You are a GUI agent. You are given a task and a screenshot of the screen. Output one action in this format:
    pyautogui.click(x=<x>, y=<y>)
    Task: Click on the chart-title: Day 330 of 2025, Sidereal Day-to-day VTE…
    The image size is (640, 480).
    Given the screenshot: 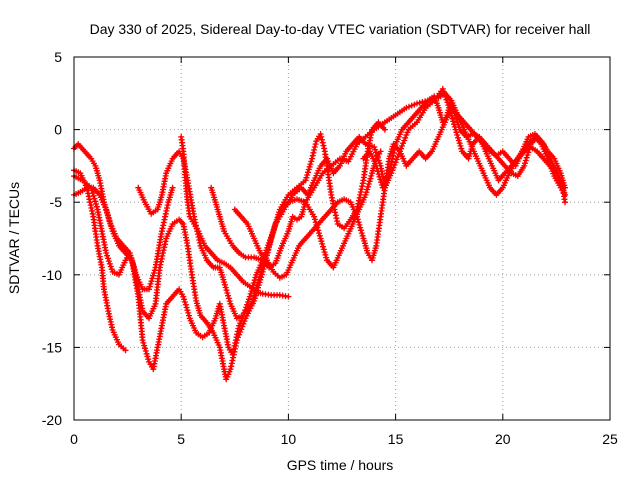 What is the action you would take?
    pyautogui.click(x=340, y=29)
    